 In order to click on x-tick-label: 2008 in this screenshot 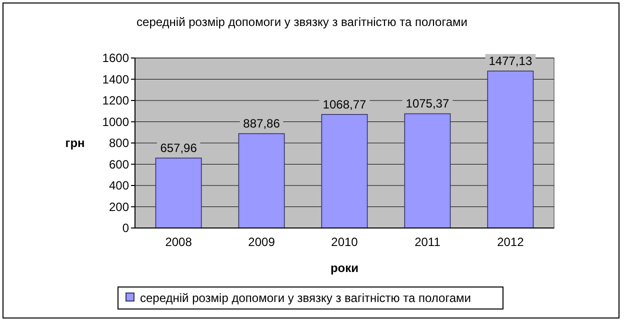, I will do `click(178, 242)`.